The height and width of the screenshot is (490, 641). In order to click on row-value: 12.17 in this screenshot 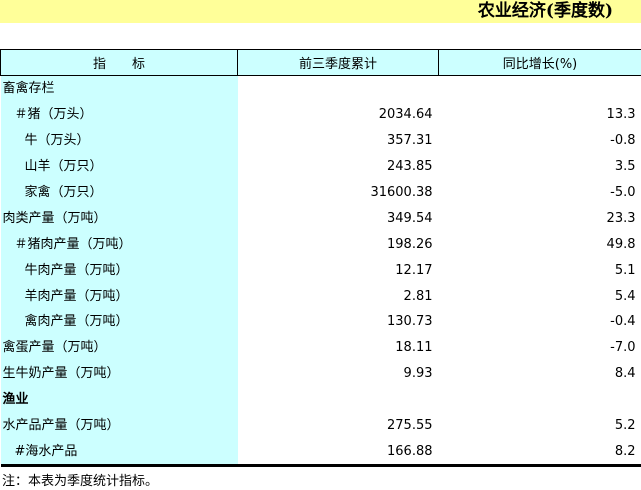, I will do `click(414, 270)`.